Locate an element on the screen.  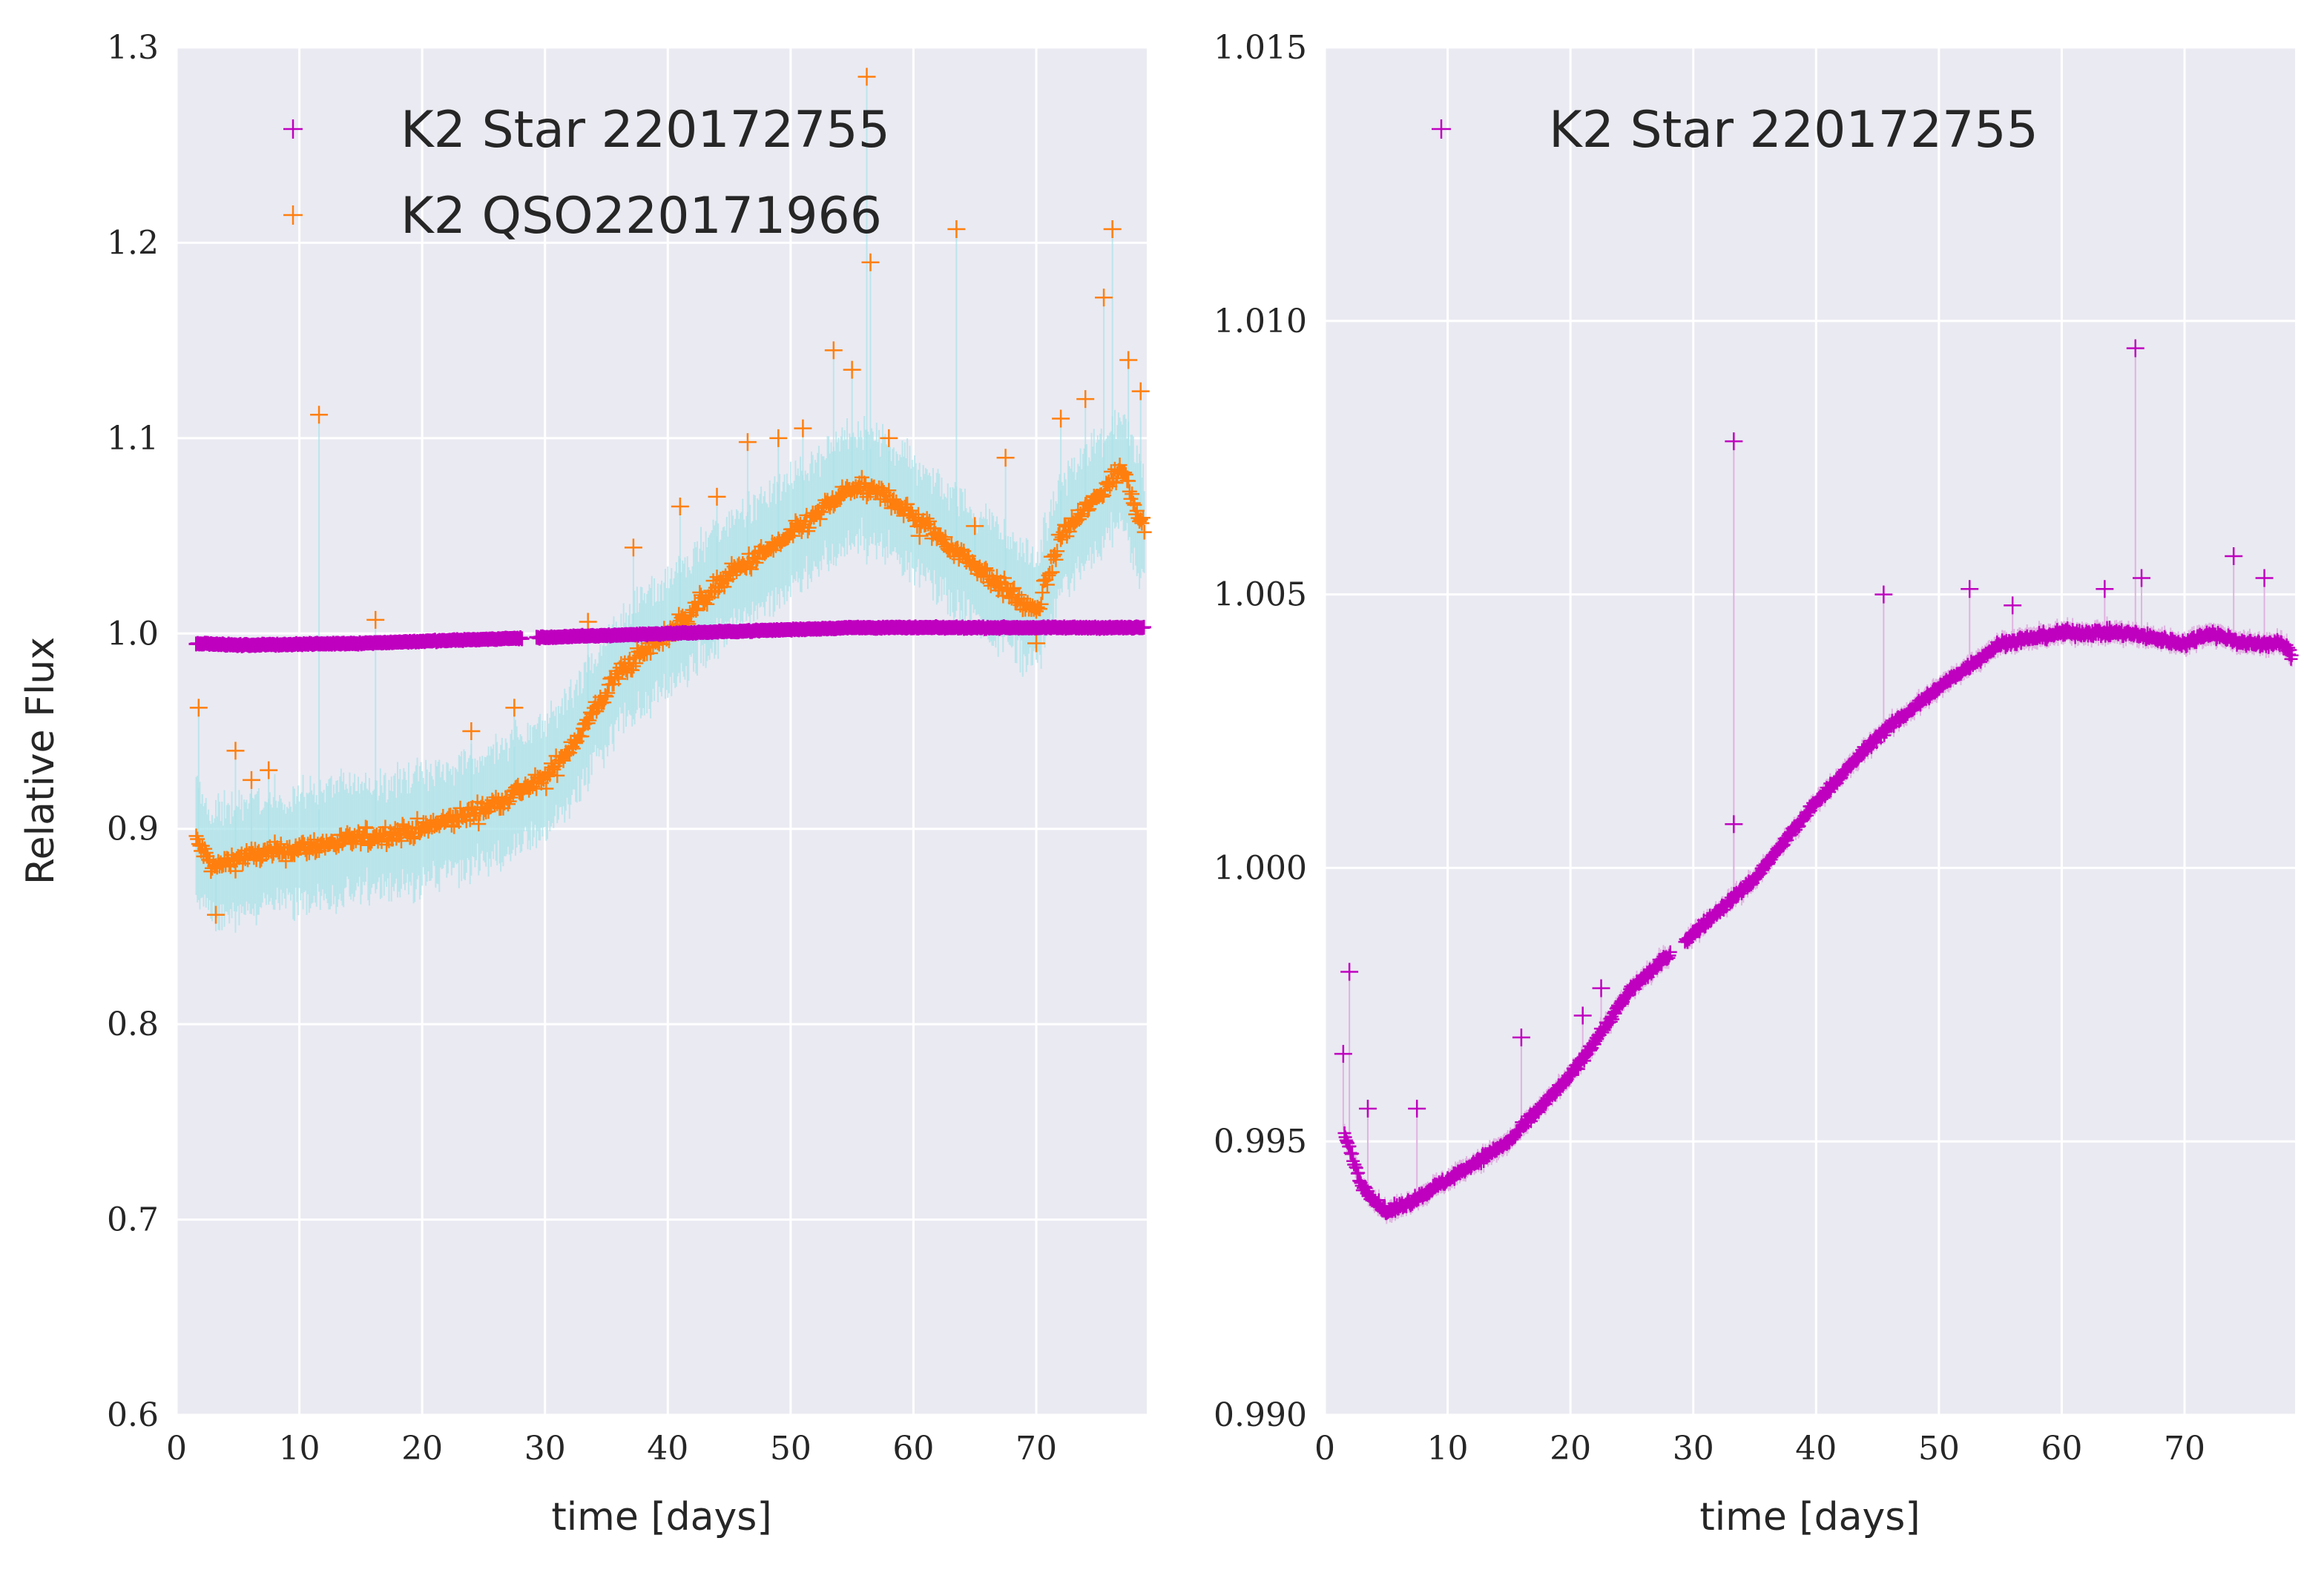
left-x-tick-labels: 0 10 20 30 40 50 60 70 is located at coordinates (611, 1449).